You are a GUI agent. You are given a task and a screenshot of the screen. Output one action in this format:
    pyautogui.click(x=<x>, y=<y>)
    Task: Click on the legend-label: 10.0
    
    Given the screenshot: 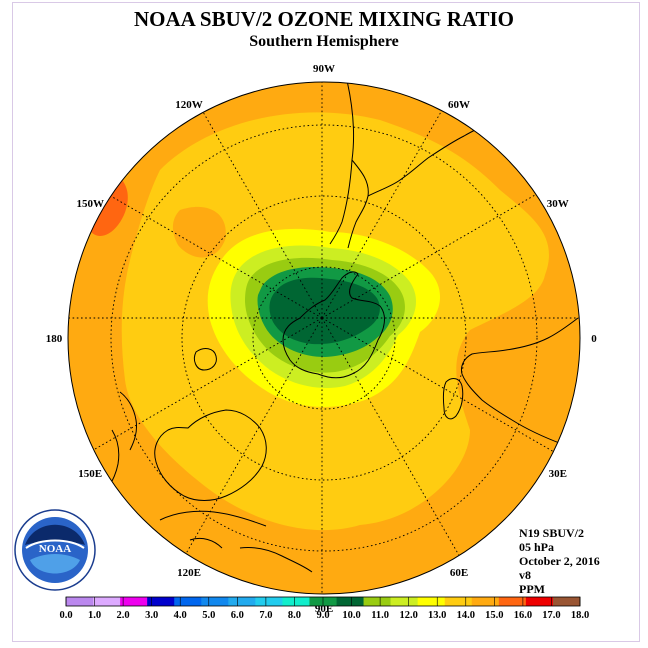 What is the action you would take?
    pyautogui.click(x=351, y=615)
    